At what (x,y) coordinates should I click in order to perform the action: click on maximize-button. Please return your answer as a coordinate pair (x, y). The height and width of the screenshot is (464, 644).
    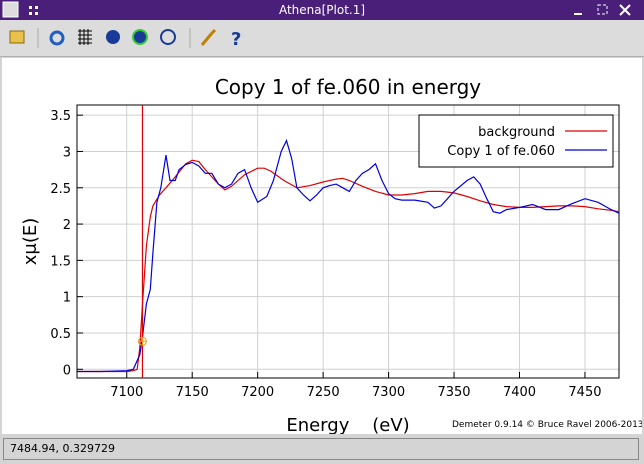
    Looking at the image, I should click on (602, 9).